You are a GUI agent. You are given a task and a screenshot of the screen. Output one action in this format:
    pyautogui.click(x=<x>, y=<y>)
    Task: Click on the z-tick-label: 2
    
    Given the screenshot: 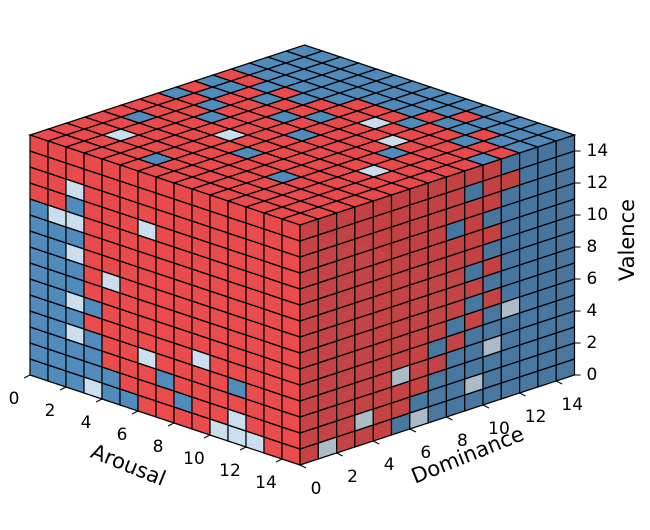 What is the action you would take?
    pyautogui.click(x=592, y=343)
    